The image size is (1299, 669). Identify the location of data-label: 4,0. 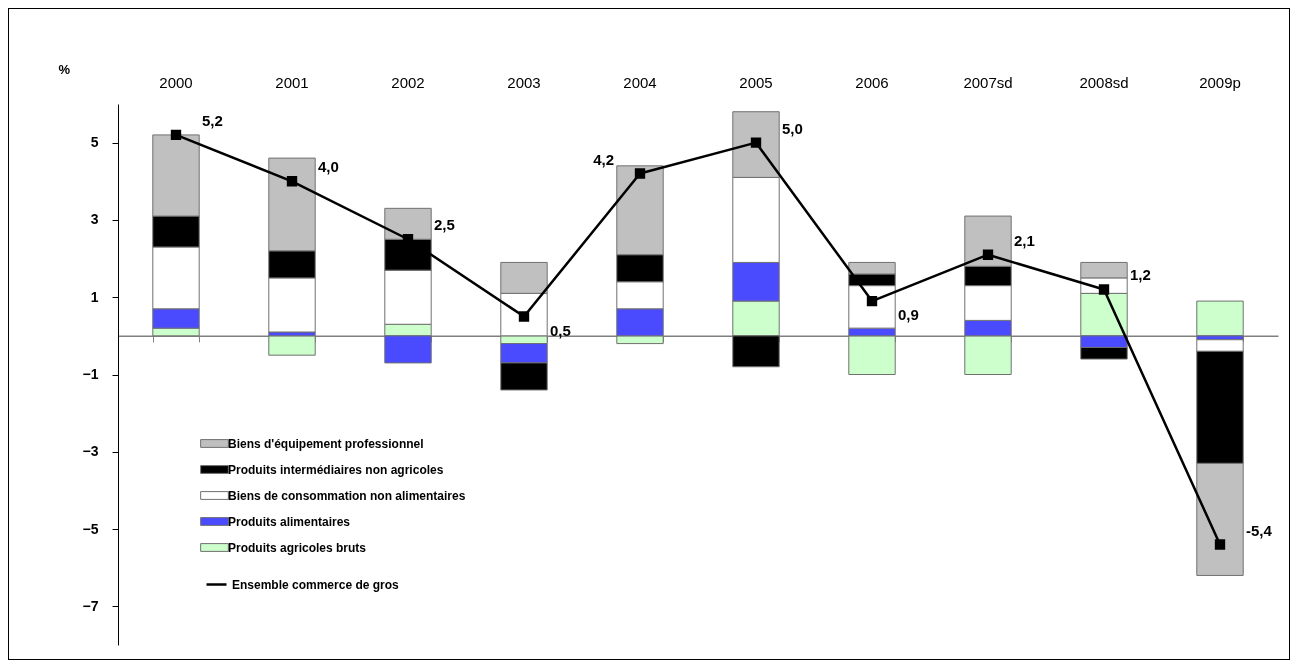
(328, 167).